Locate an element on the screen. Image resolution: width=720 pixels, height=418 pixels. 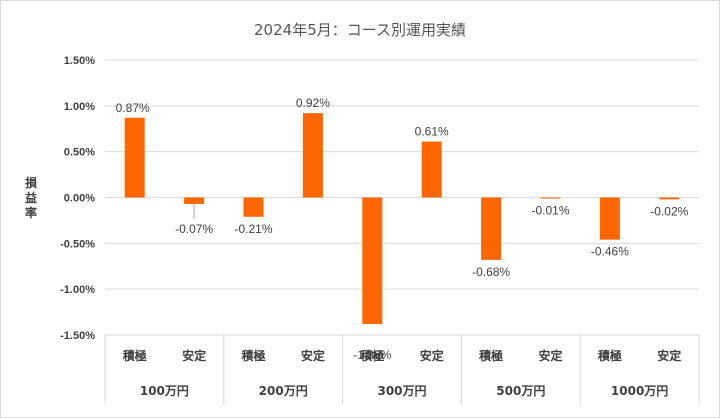
data-label: 0.87% is located at coordinates (133, 108).